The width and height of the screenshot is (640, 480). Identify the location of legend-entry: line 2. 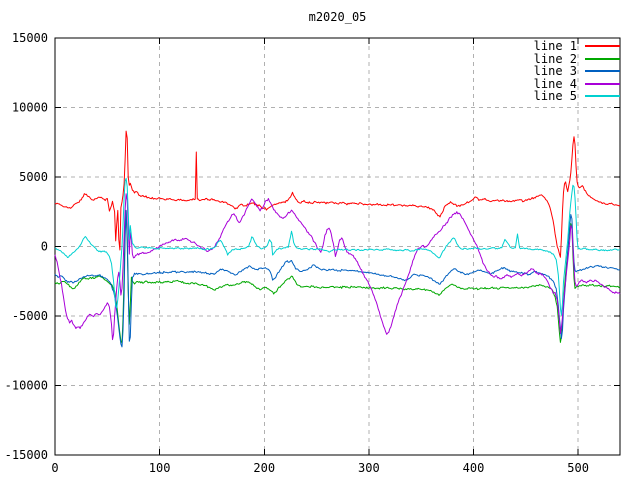
(577, 59).